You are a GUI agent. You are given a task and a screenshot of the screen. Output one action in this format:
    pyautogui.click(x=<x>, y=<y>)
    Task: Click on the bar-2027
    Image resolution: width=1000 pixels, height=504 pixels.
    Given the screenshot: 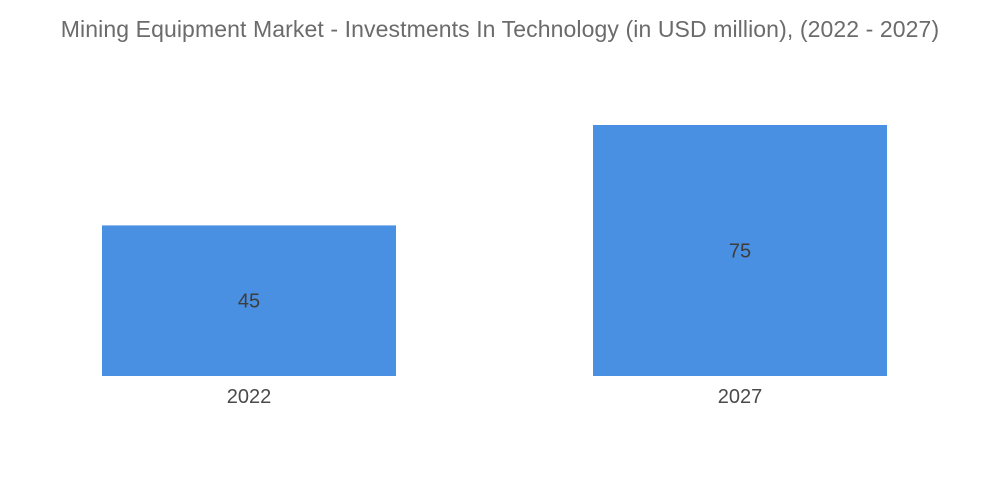 What is the action you would take?
    pyautogui.click(x=740, y=250)
    